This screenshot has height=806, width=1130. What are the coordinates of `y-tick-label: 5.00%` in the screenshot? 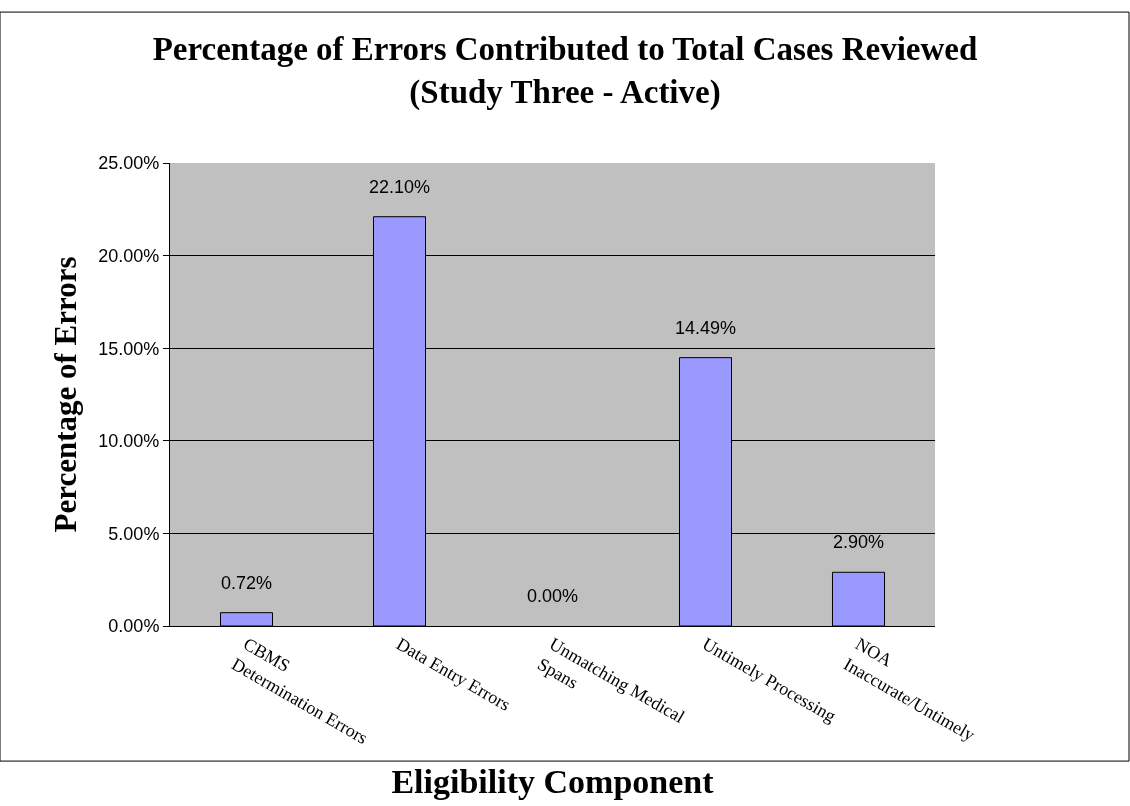 It's located at (134, 533).